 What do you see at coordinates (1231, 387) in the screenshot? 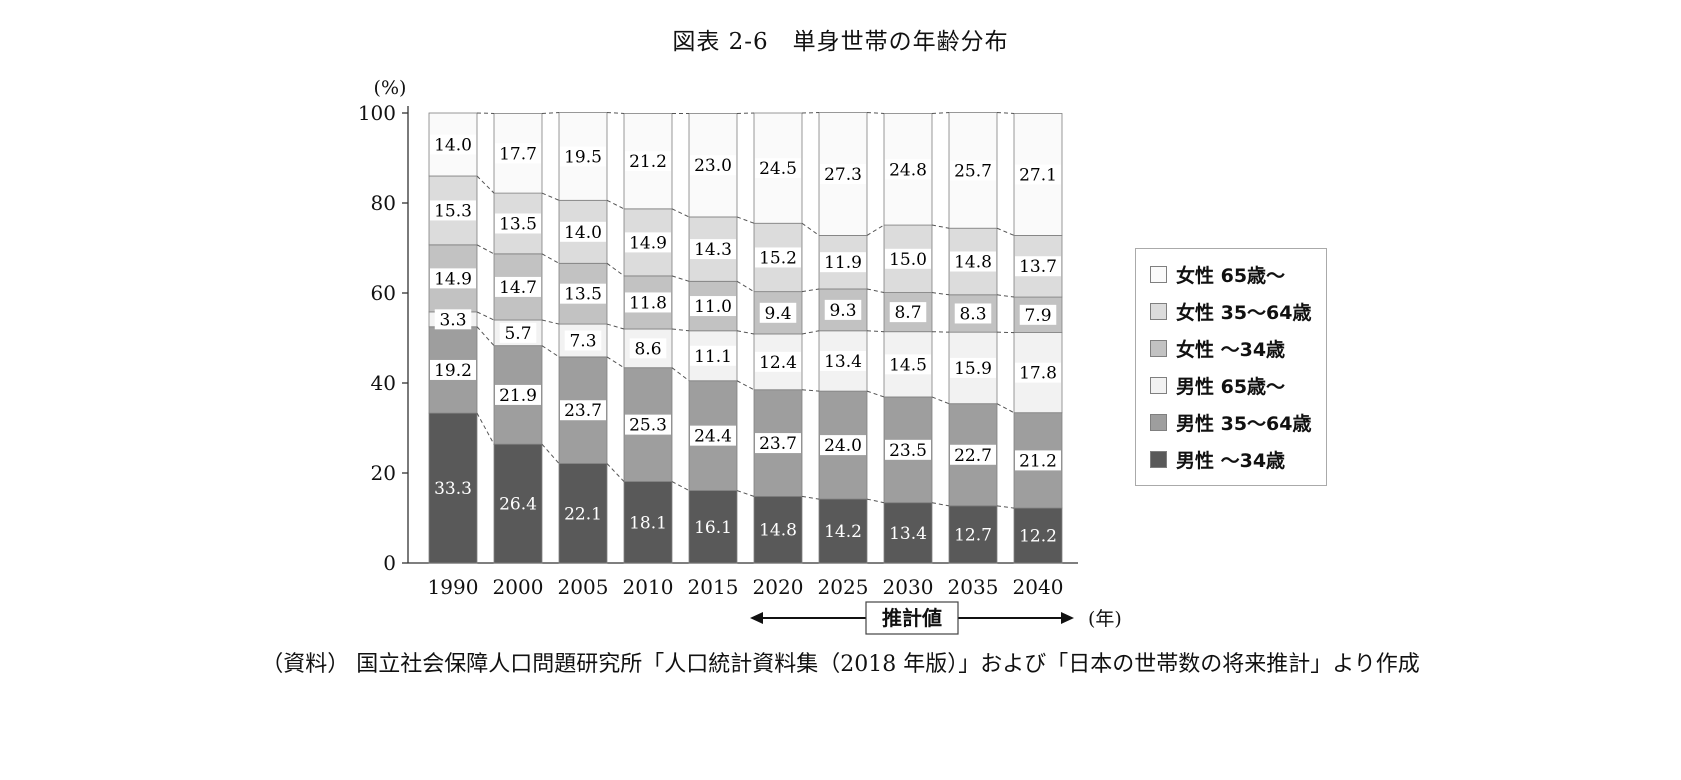
I see `legend-label: 男性 65歳～` at bounding box center [1231, 387].